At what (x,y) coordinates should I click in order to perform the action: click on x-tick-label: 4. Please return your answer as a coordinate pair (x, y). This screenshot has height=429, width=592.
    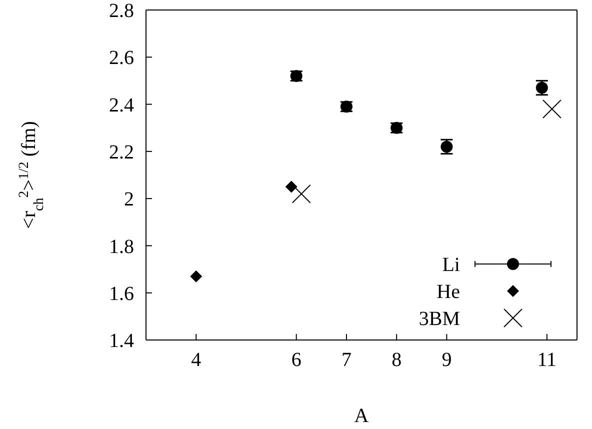
    Looking at the image, I should click on (196, 360).